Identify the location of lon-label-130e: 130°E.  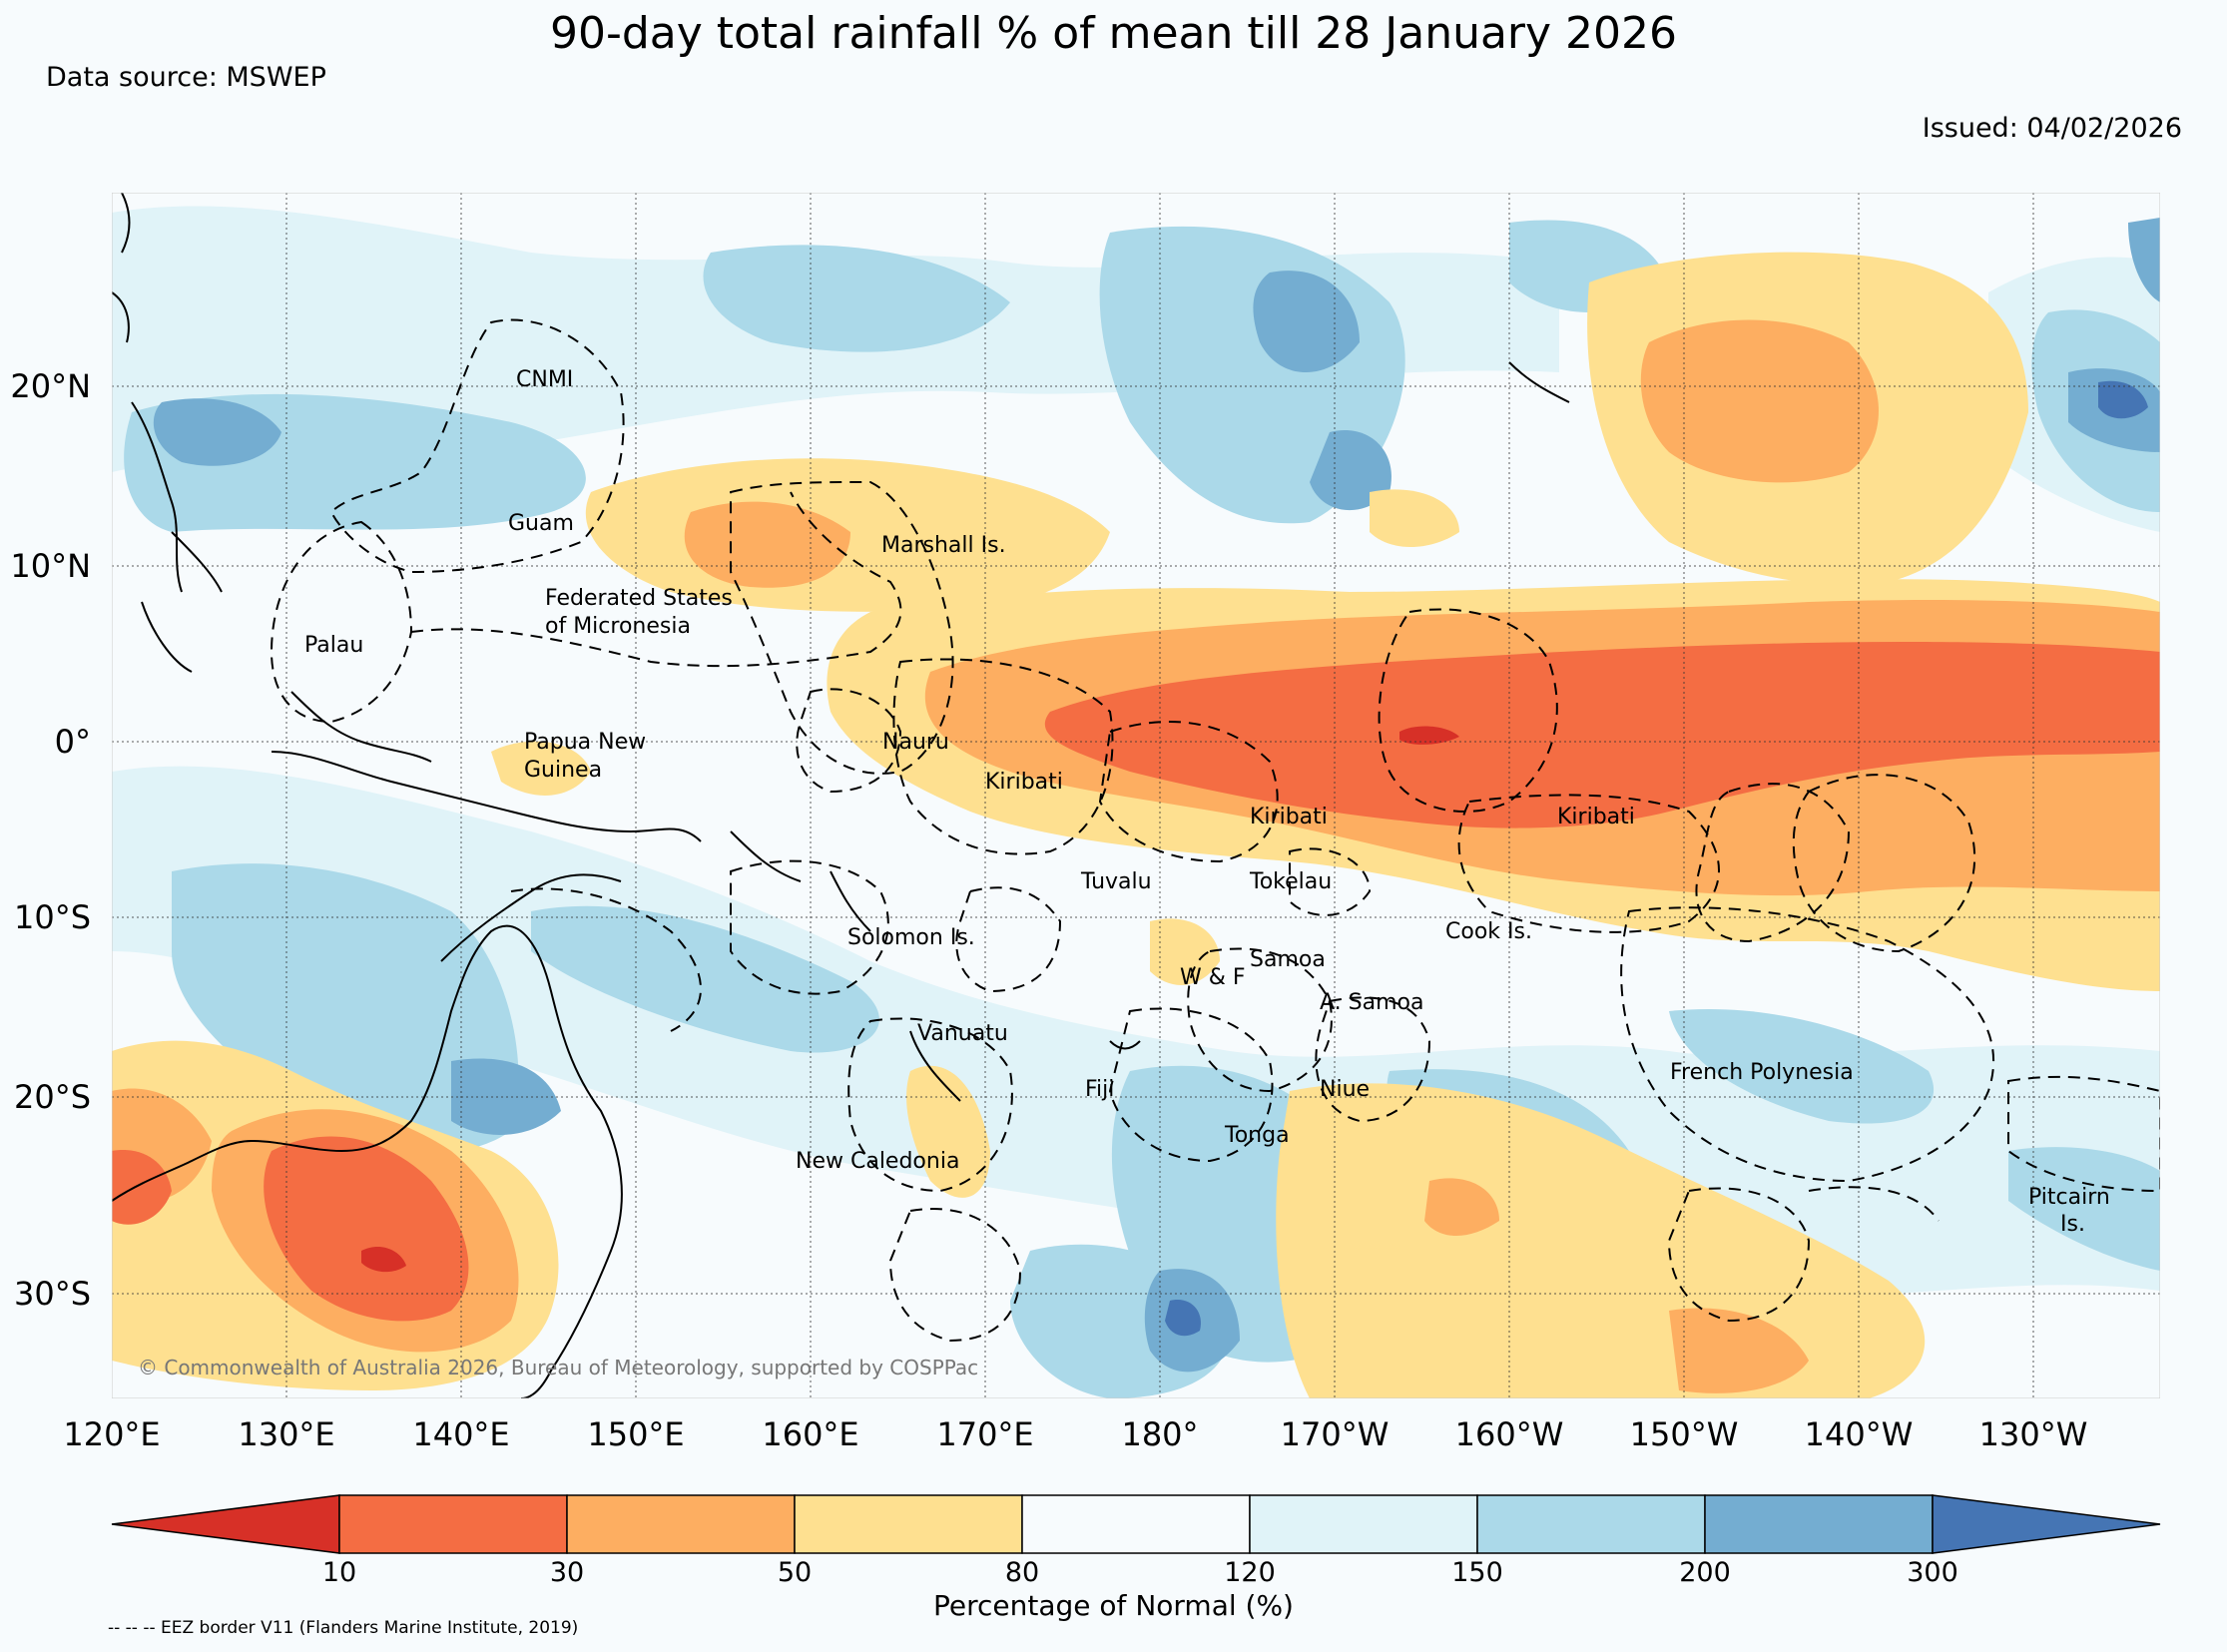
(286, 1434).